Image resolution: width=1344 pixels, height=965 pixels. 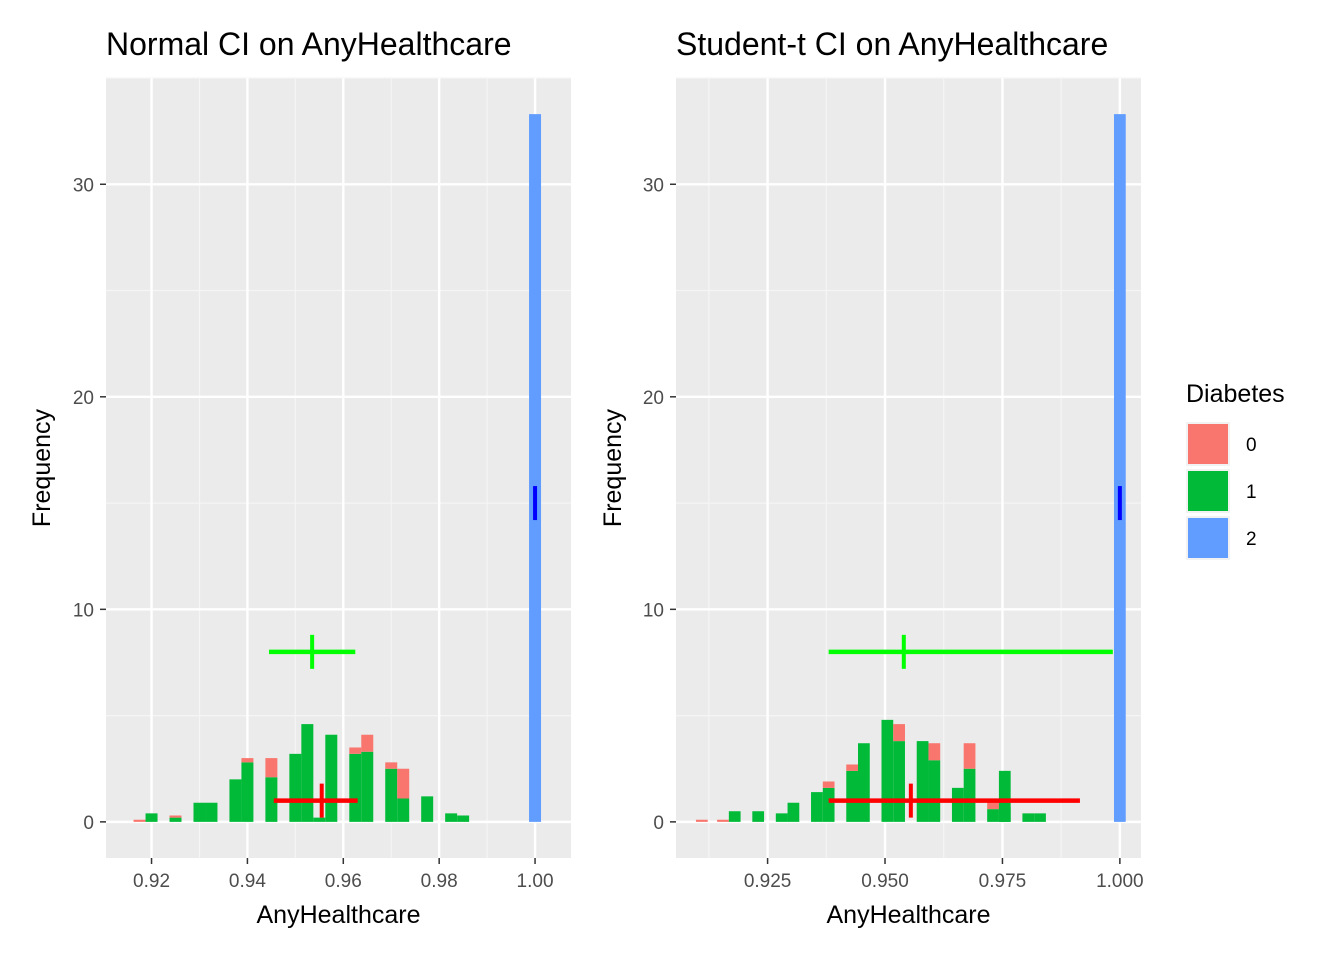 What do you see at coordinates (1235, 394) in the screenshot?
I see `legend-title: Diabetes` at bounding box center [1235, 394].